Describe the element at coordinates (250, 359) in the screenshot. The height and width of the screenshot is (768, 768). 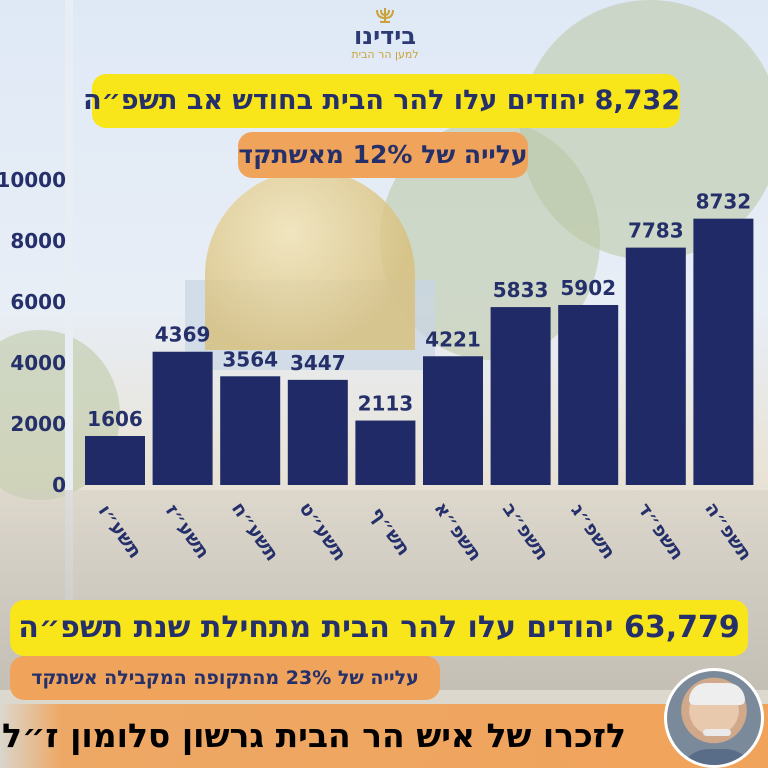
I see `bar-value-label: 3564` at that location.